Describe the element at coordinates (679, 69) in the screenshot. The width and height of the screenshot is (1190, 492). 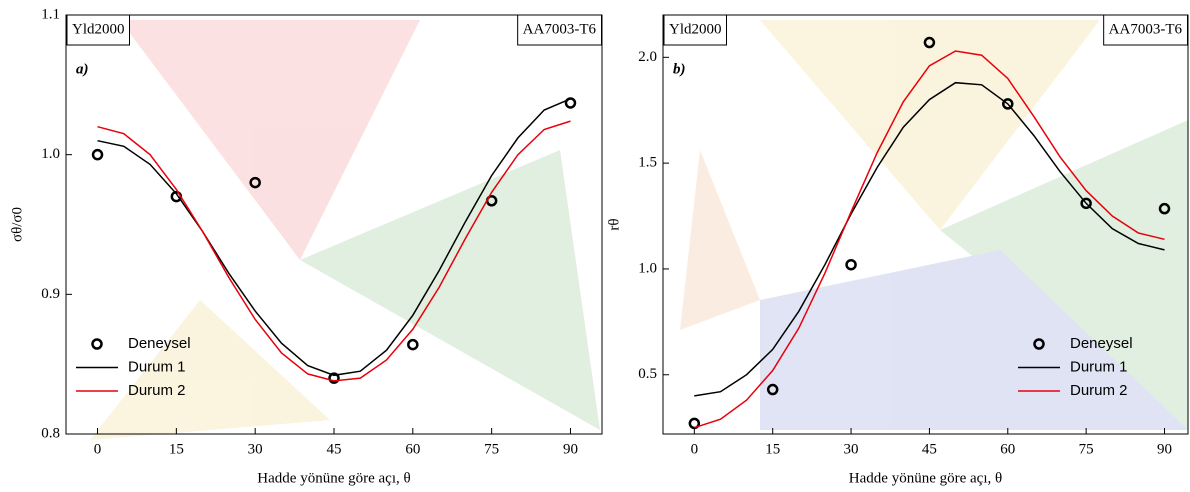
I see `panel-label: b)` at that location.